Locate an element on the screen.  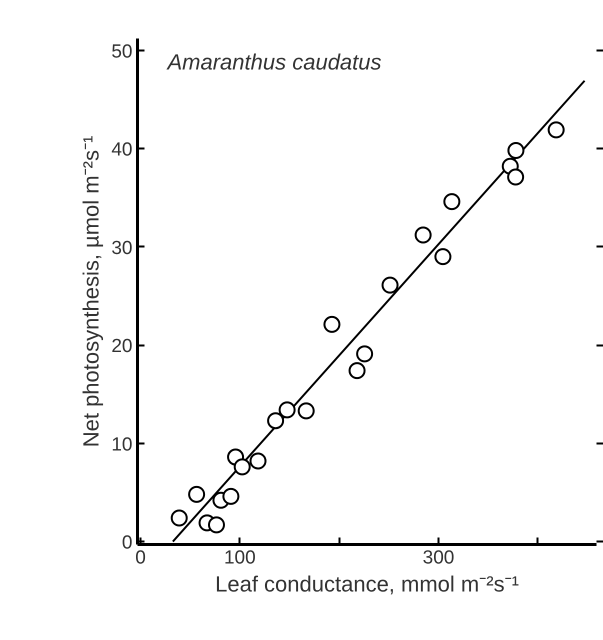
y-tick-label: 50 is located at coordinates (122, 51).